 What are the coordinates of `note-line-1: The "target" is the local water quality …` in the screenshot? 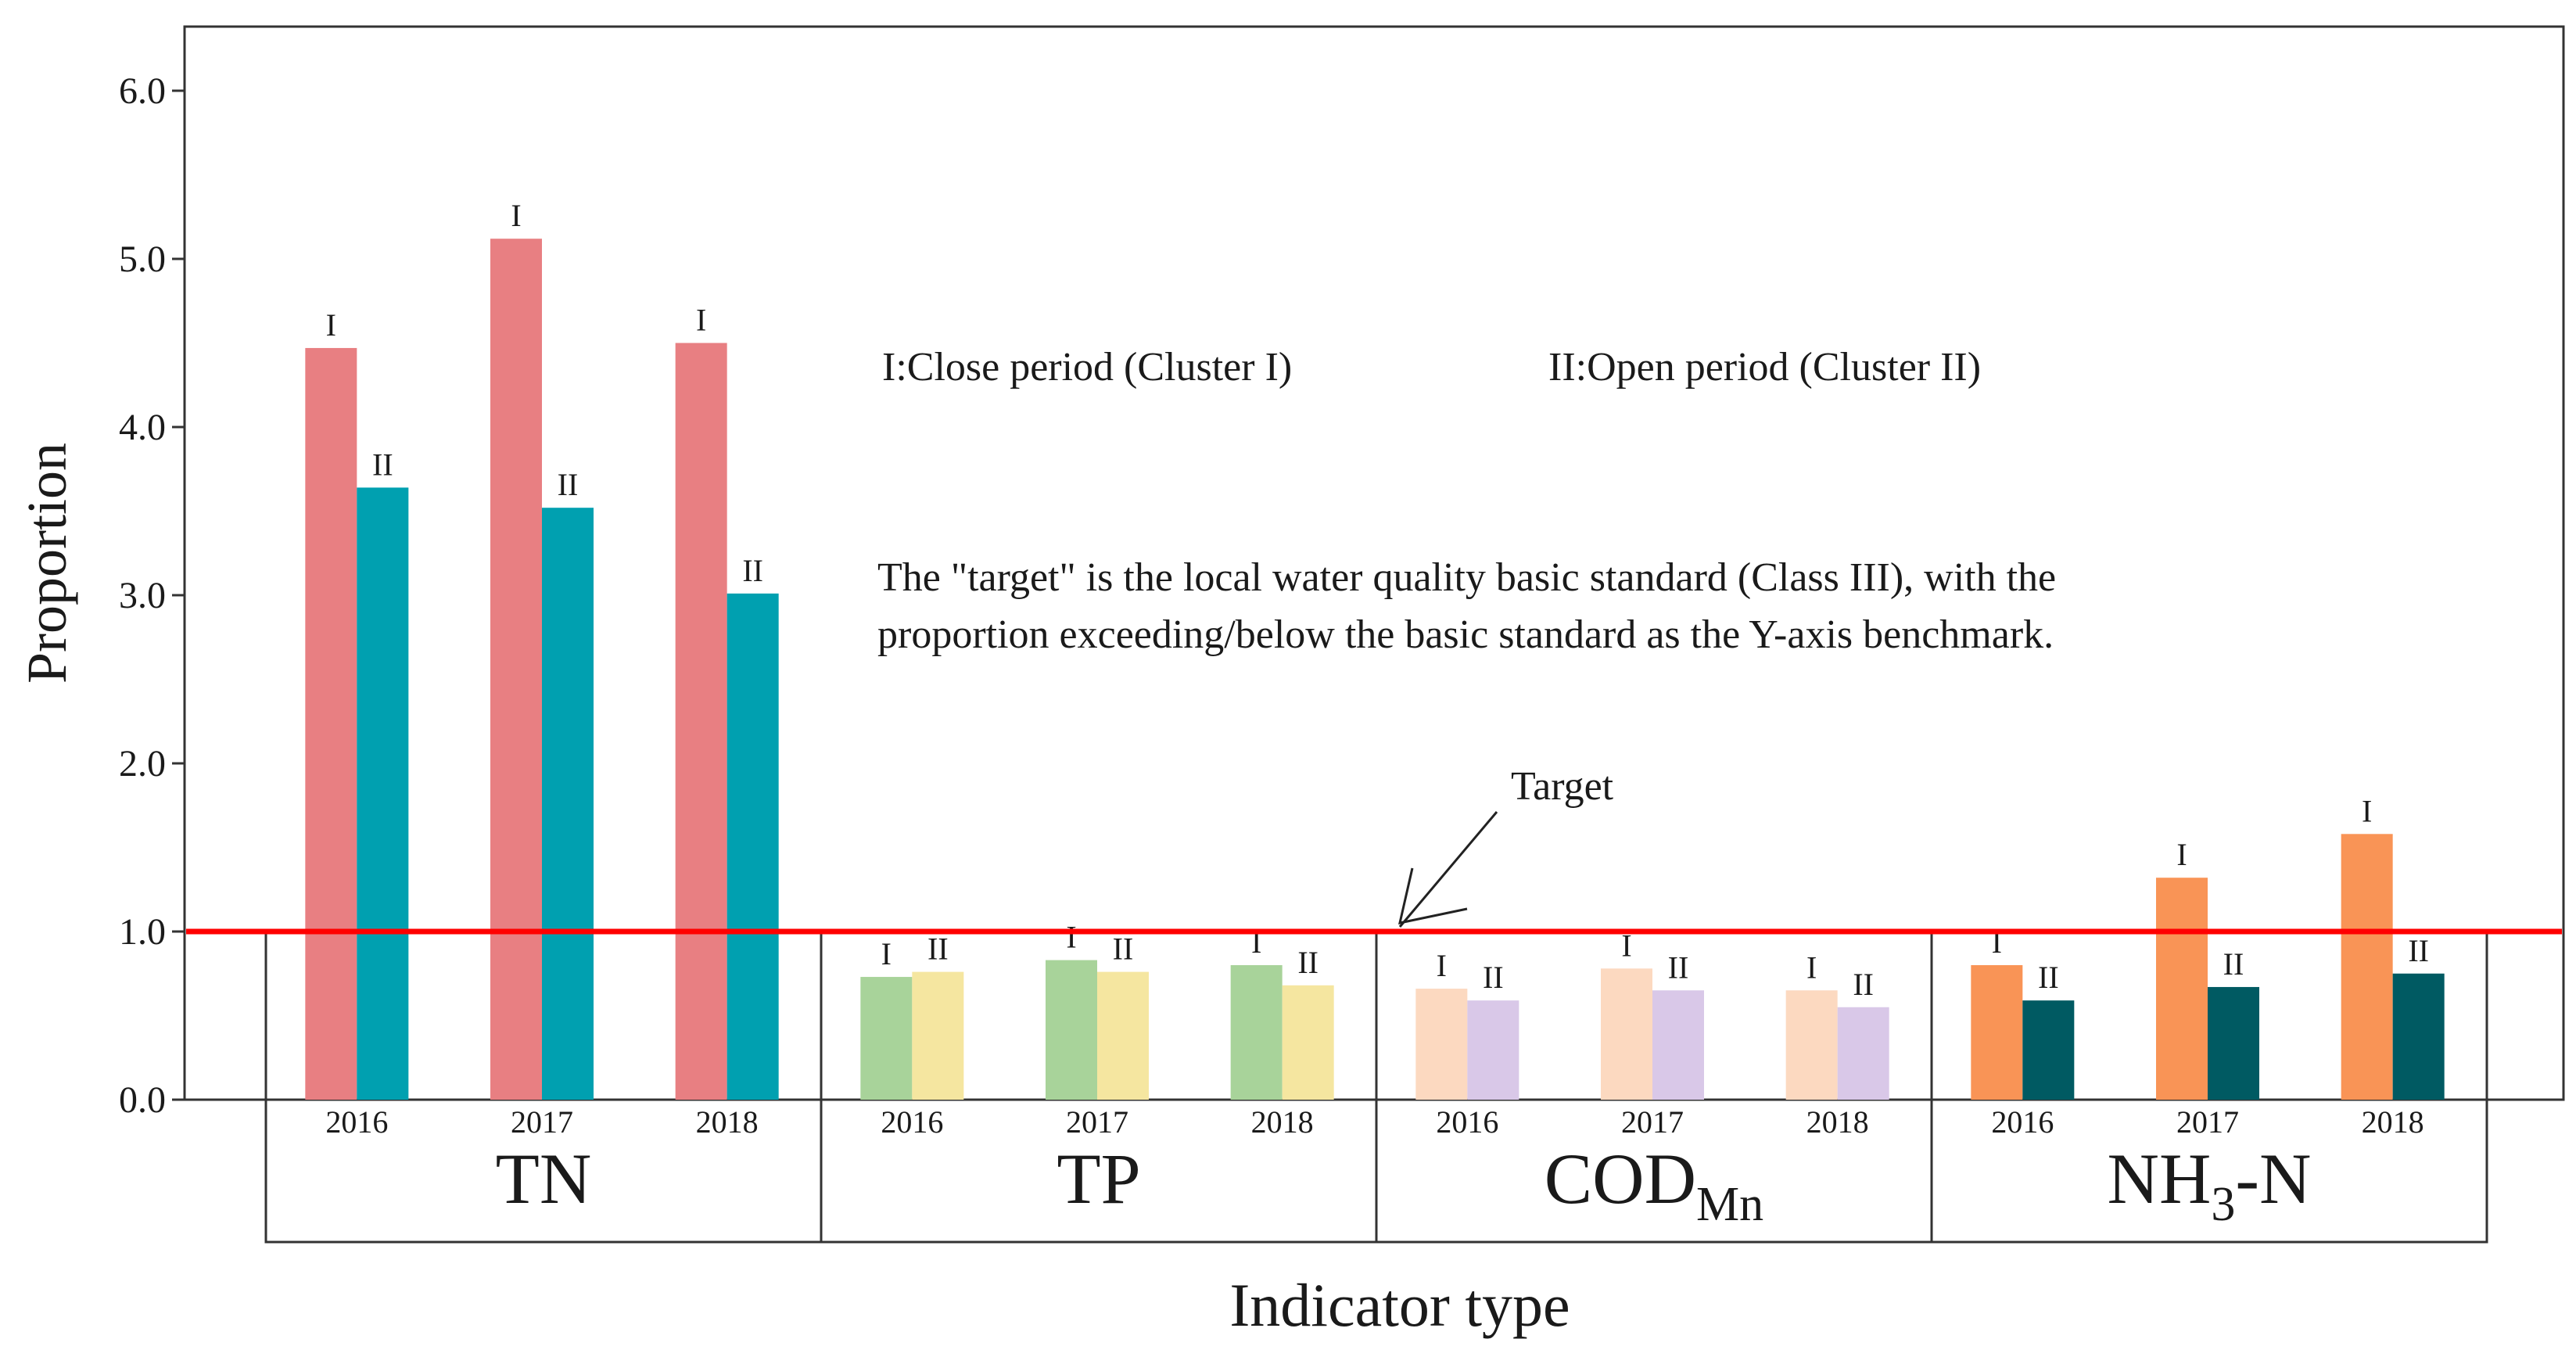 It's located at (1466, 577).